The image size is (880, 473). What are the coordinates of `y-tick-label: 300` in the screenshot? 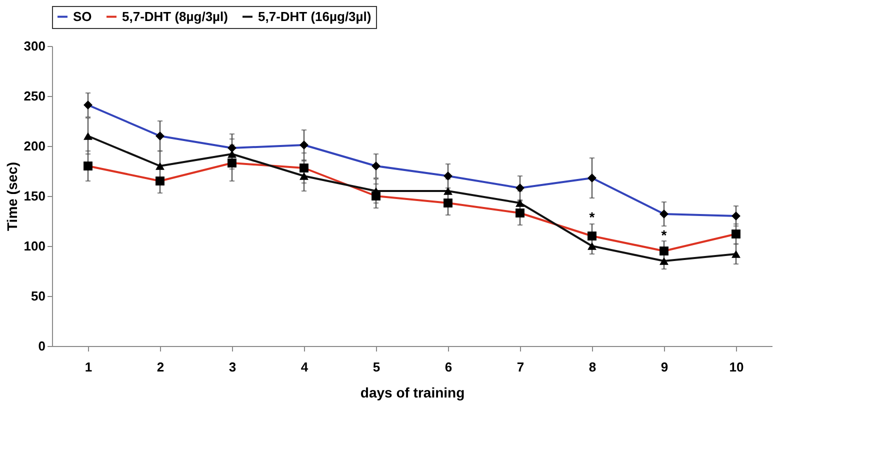 It's located at (35, 46).